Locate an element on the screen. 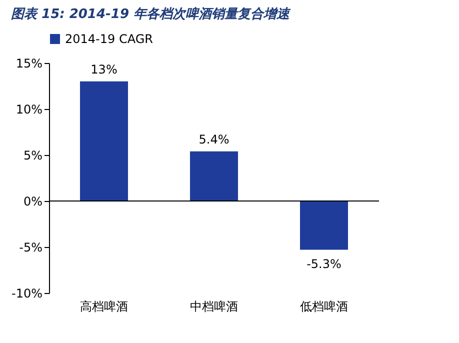 The width and height of the screenshot is (459, 343). y-tick-label: 15% is located at coordinates (29, 63).